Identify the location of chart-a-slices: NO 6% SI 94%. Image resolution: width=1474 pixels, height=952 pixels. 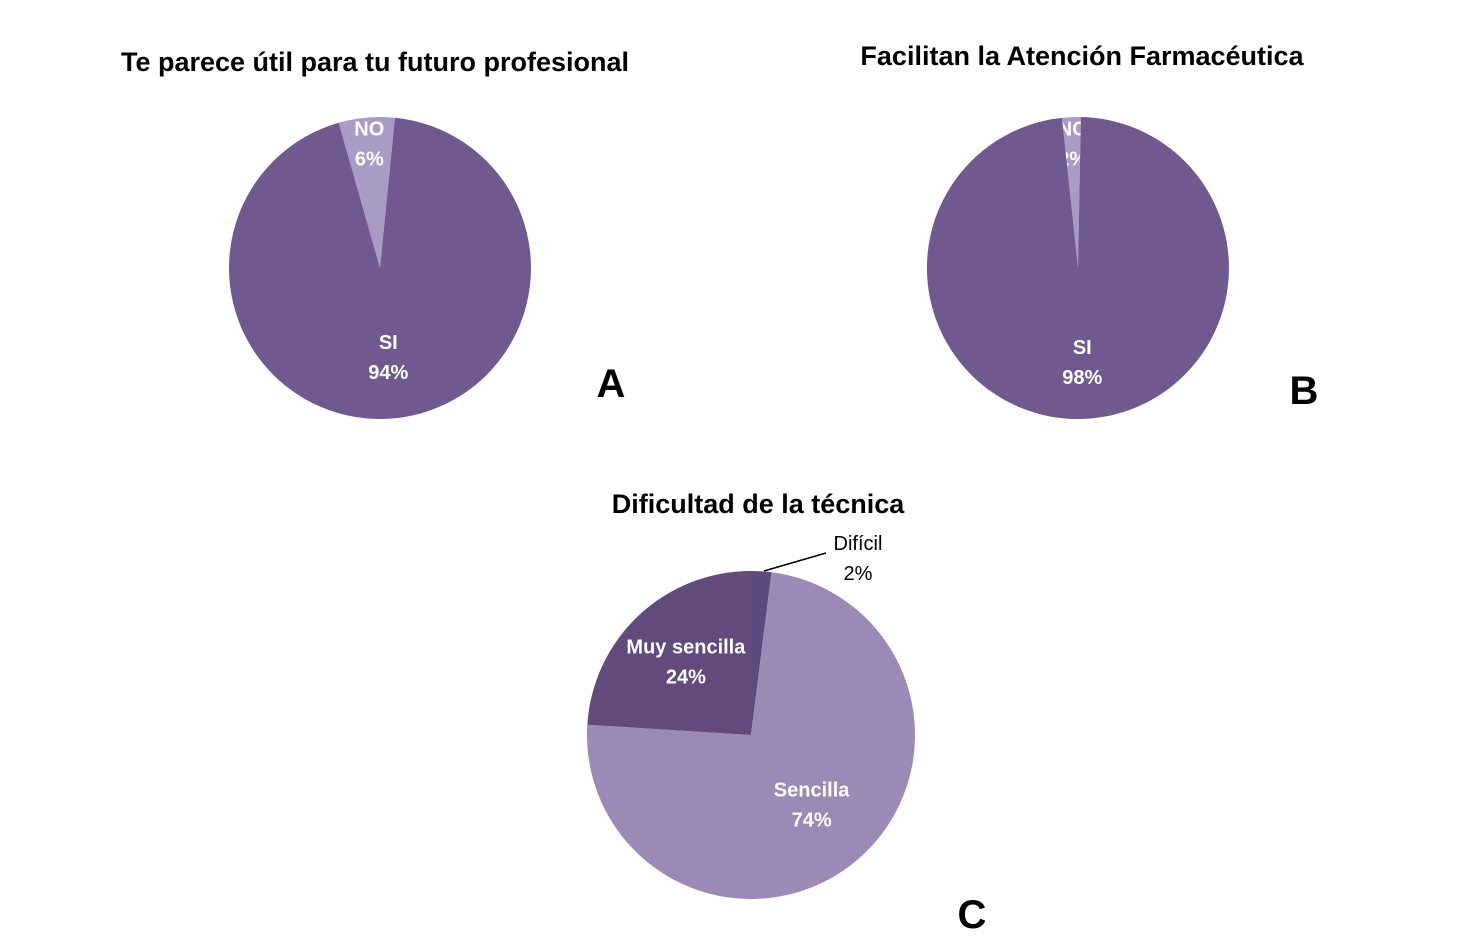
(379, 268).